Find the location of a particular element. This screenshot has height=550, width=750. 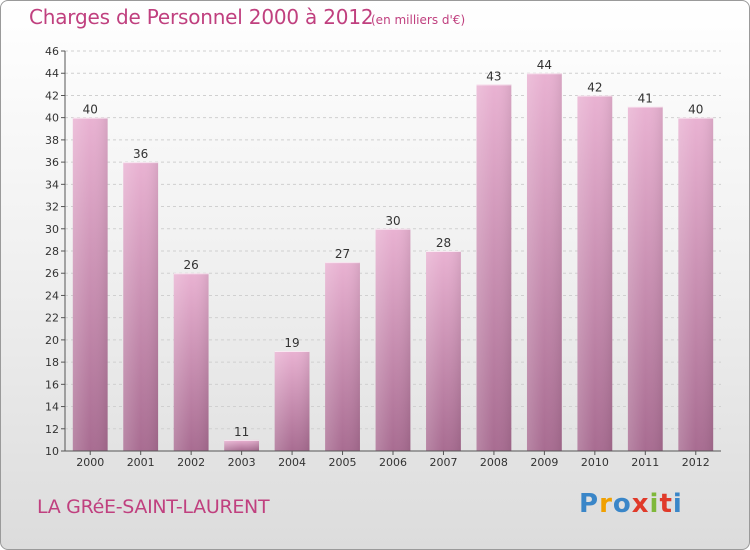

y-tick-label: 40 is located at coordinates (52, 118).